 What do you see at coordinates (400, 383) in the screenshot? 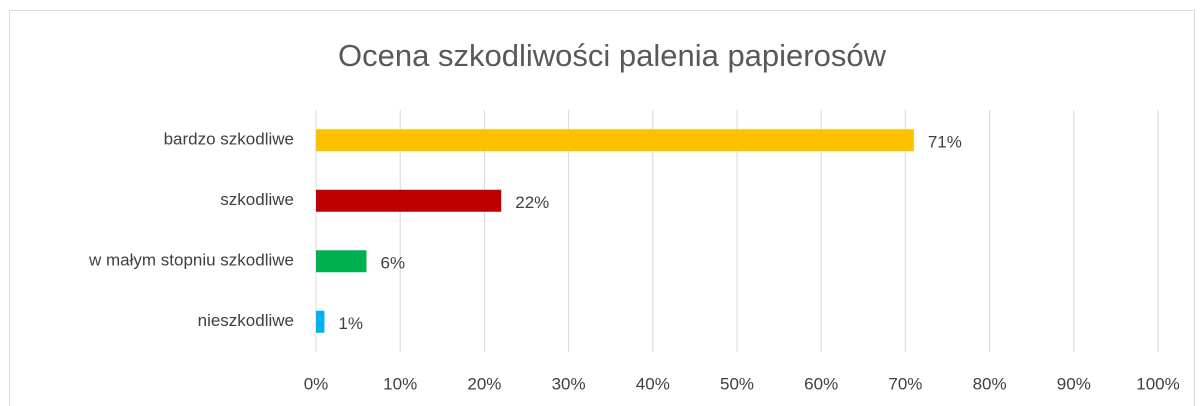
I see `x-tick-label: 10%` at bounding box center [400, 383].